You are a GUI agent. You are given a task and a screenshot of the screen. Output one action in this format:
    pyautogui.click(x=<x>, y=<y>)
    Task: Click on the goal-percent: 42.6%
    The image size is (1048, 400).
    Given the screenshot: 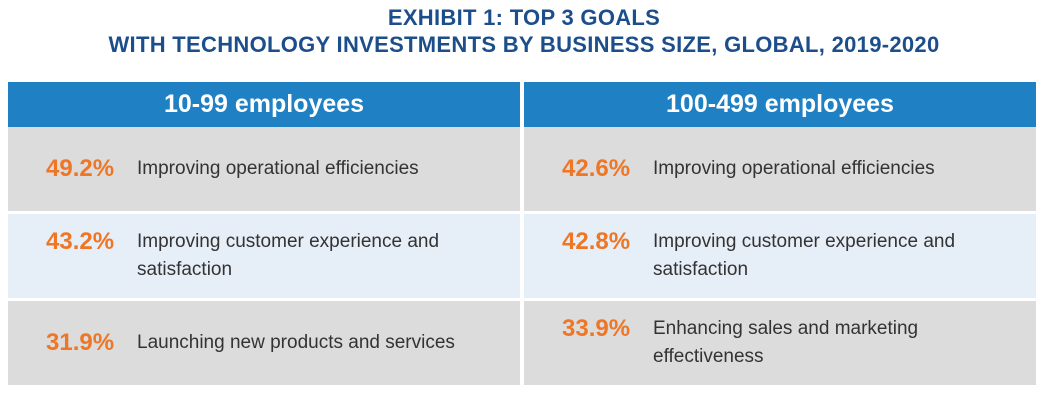 What is the action you would take?
    pyautogui.click(x=596, y=168)
    